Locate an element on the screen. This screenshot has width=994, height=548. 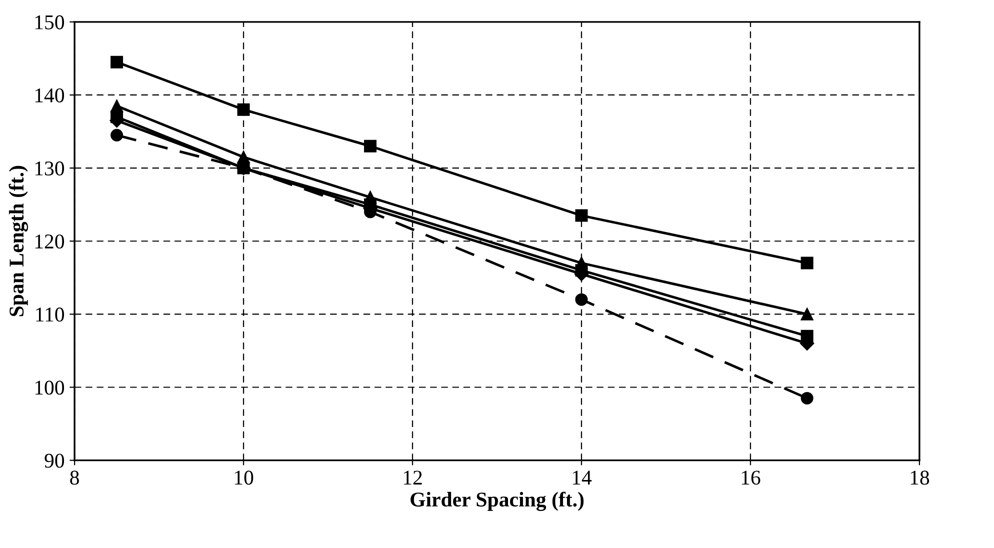
x-tick-label: 14 is located at coordinates (582, 477).